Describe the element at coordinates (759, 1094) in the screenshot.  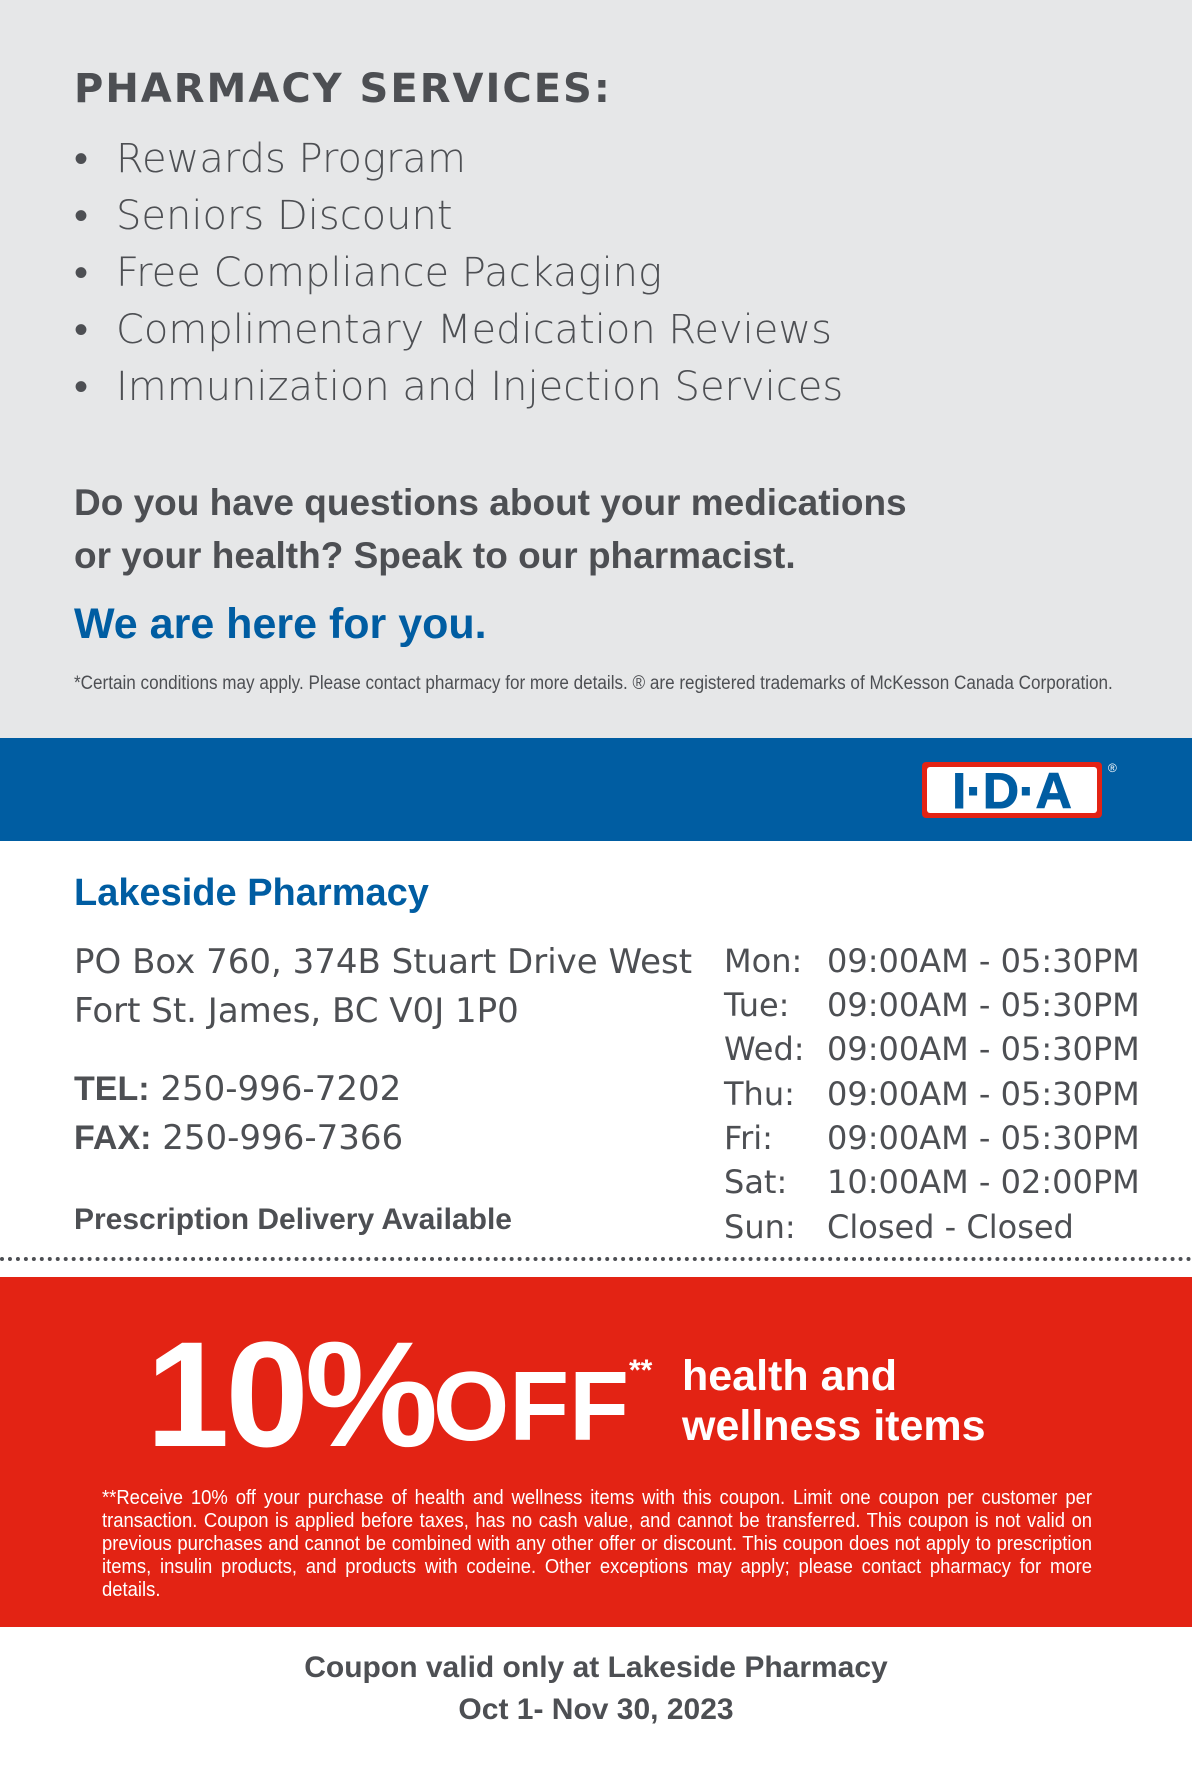
I see `hours-day: Thu:` at that location.